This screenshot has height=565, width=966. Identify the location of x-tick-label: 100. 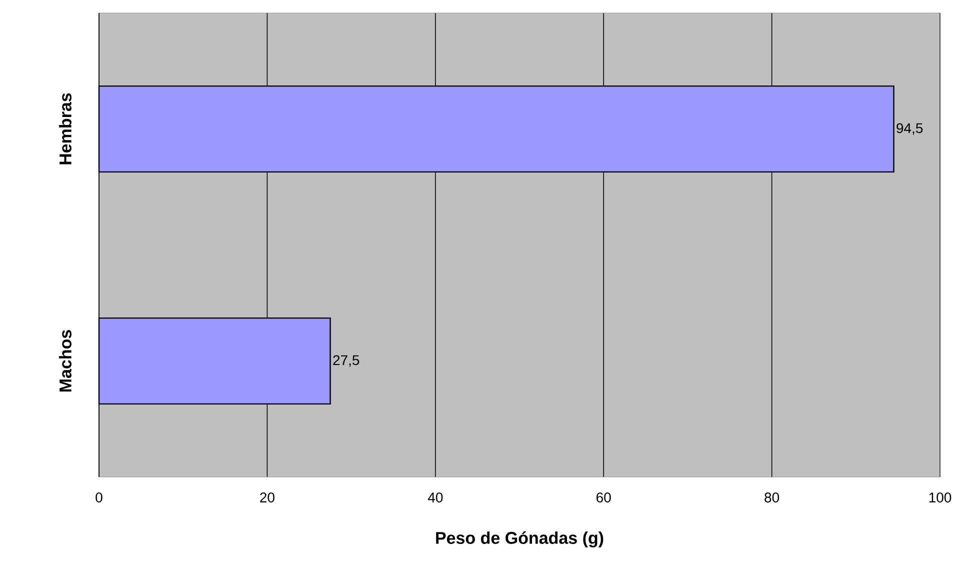
(940, 497).